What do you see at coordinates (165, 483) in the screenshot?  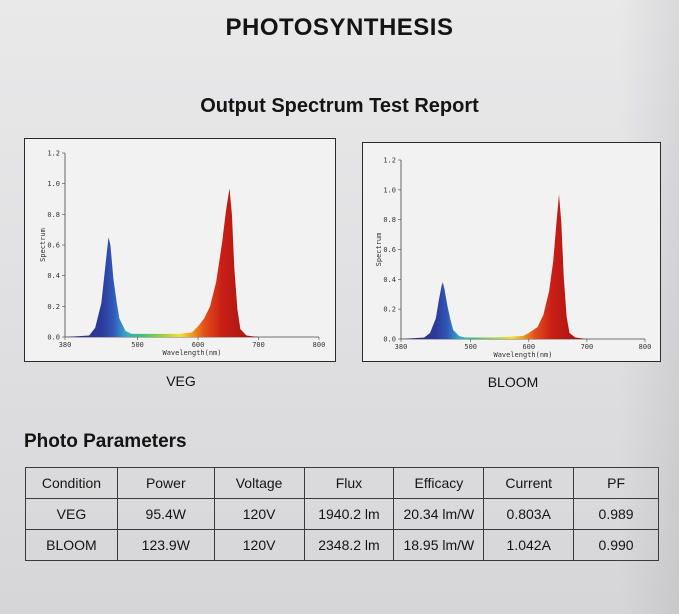 I see `header-power: Power` at bounding box center [165, 483].